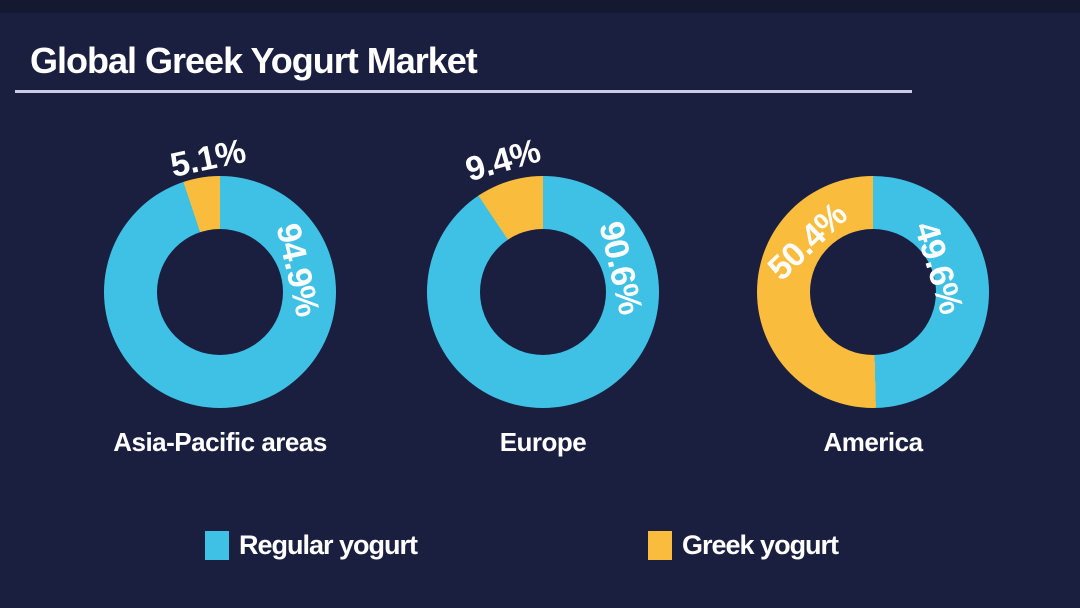 The image size is (1080, 608). I want to click on donut-ring-america, so click(873, 292).